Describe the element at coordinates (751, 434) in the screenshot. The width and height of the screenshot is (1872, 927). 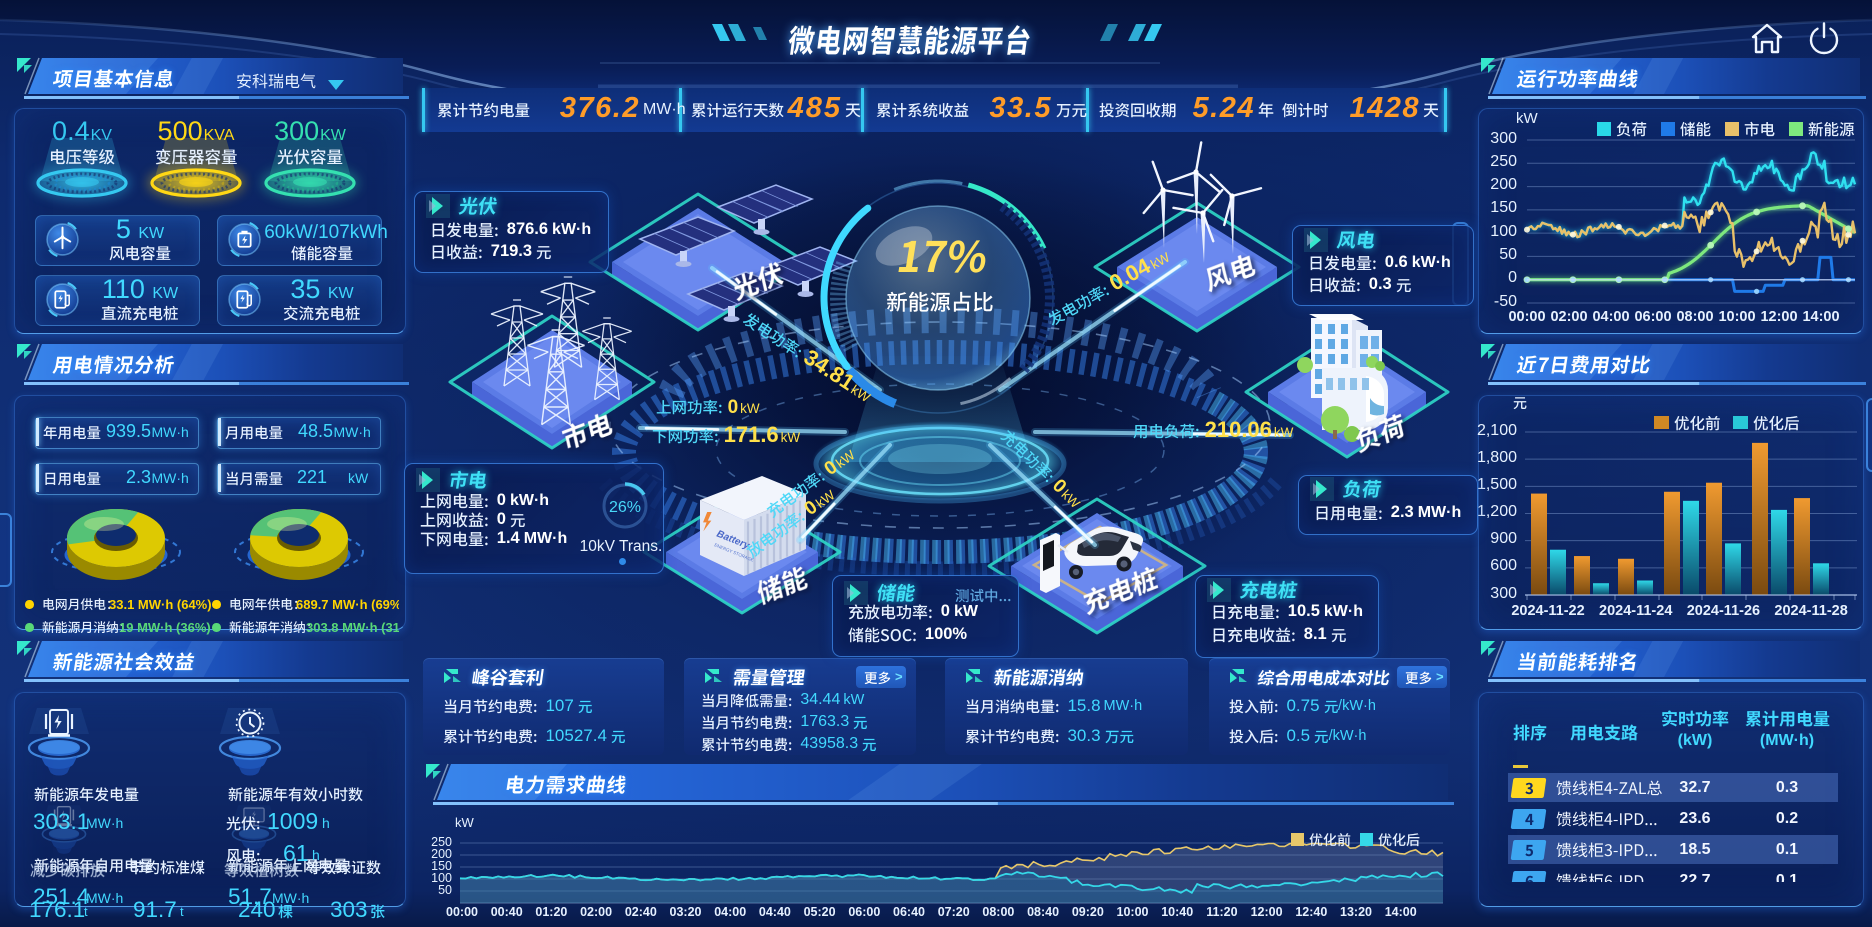
I see `svg-text: 171.6` at that location.